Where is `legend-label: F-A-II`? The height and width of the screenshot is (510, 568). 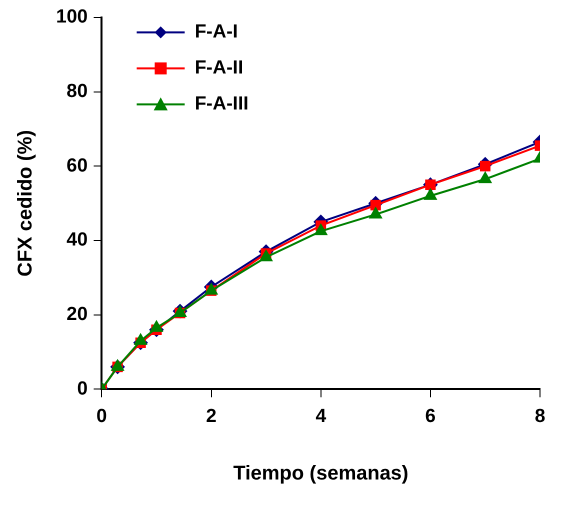
legend-label: F-A-II is located at coordinates (219, 68).